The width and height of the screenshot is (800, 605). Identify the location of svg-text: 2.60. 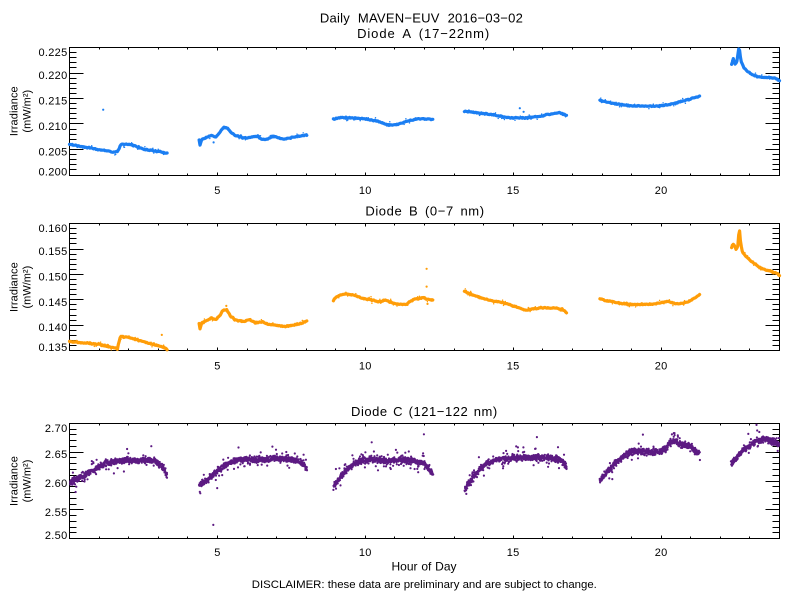
(56, 484).